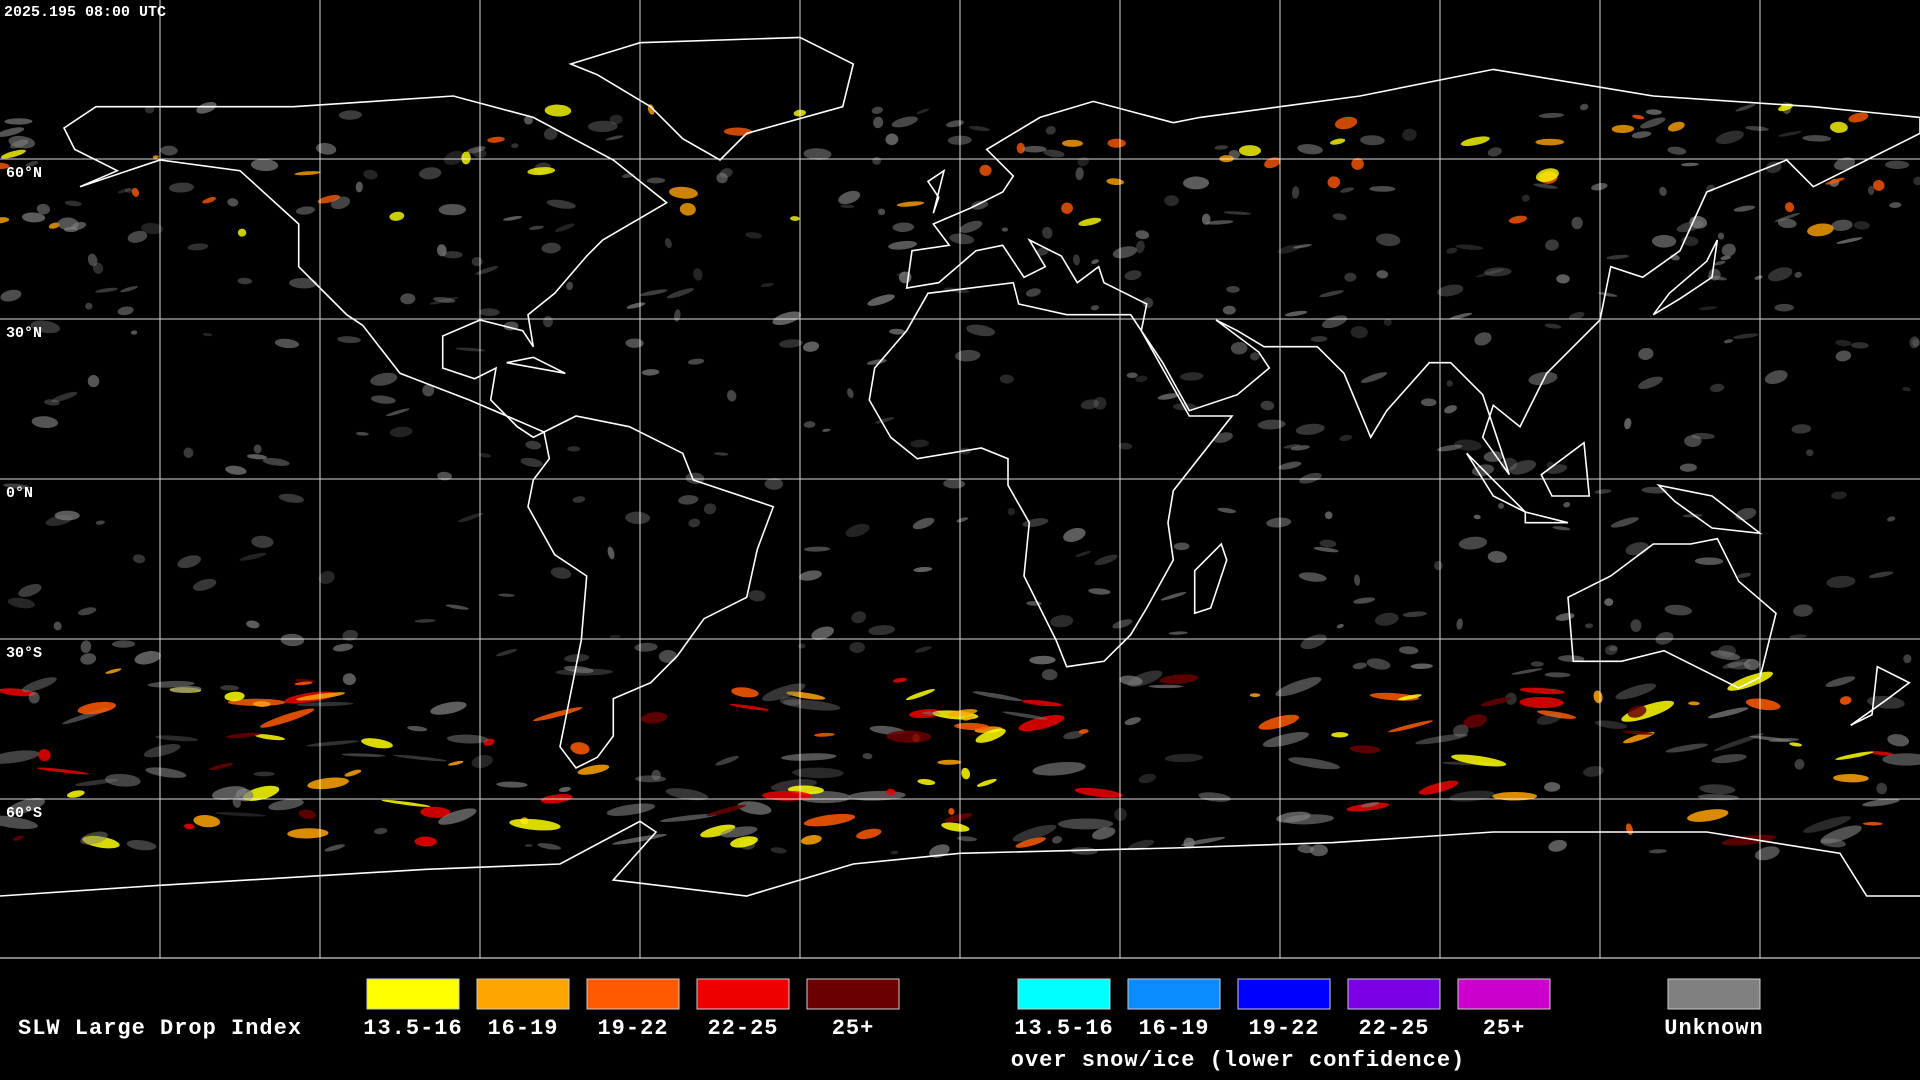 This screenshot has width=1920, height=1080. I want to click on legend-label: 16-19, so click(1173, 1028).